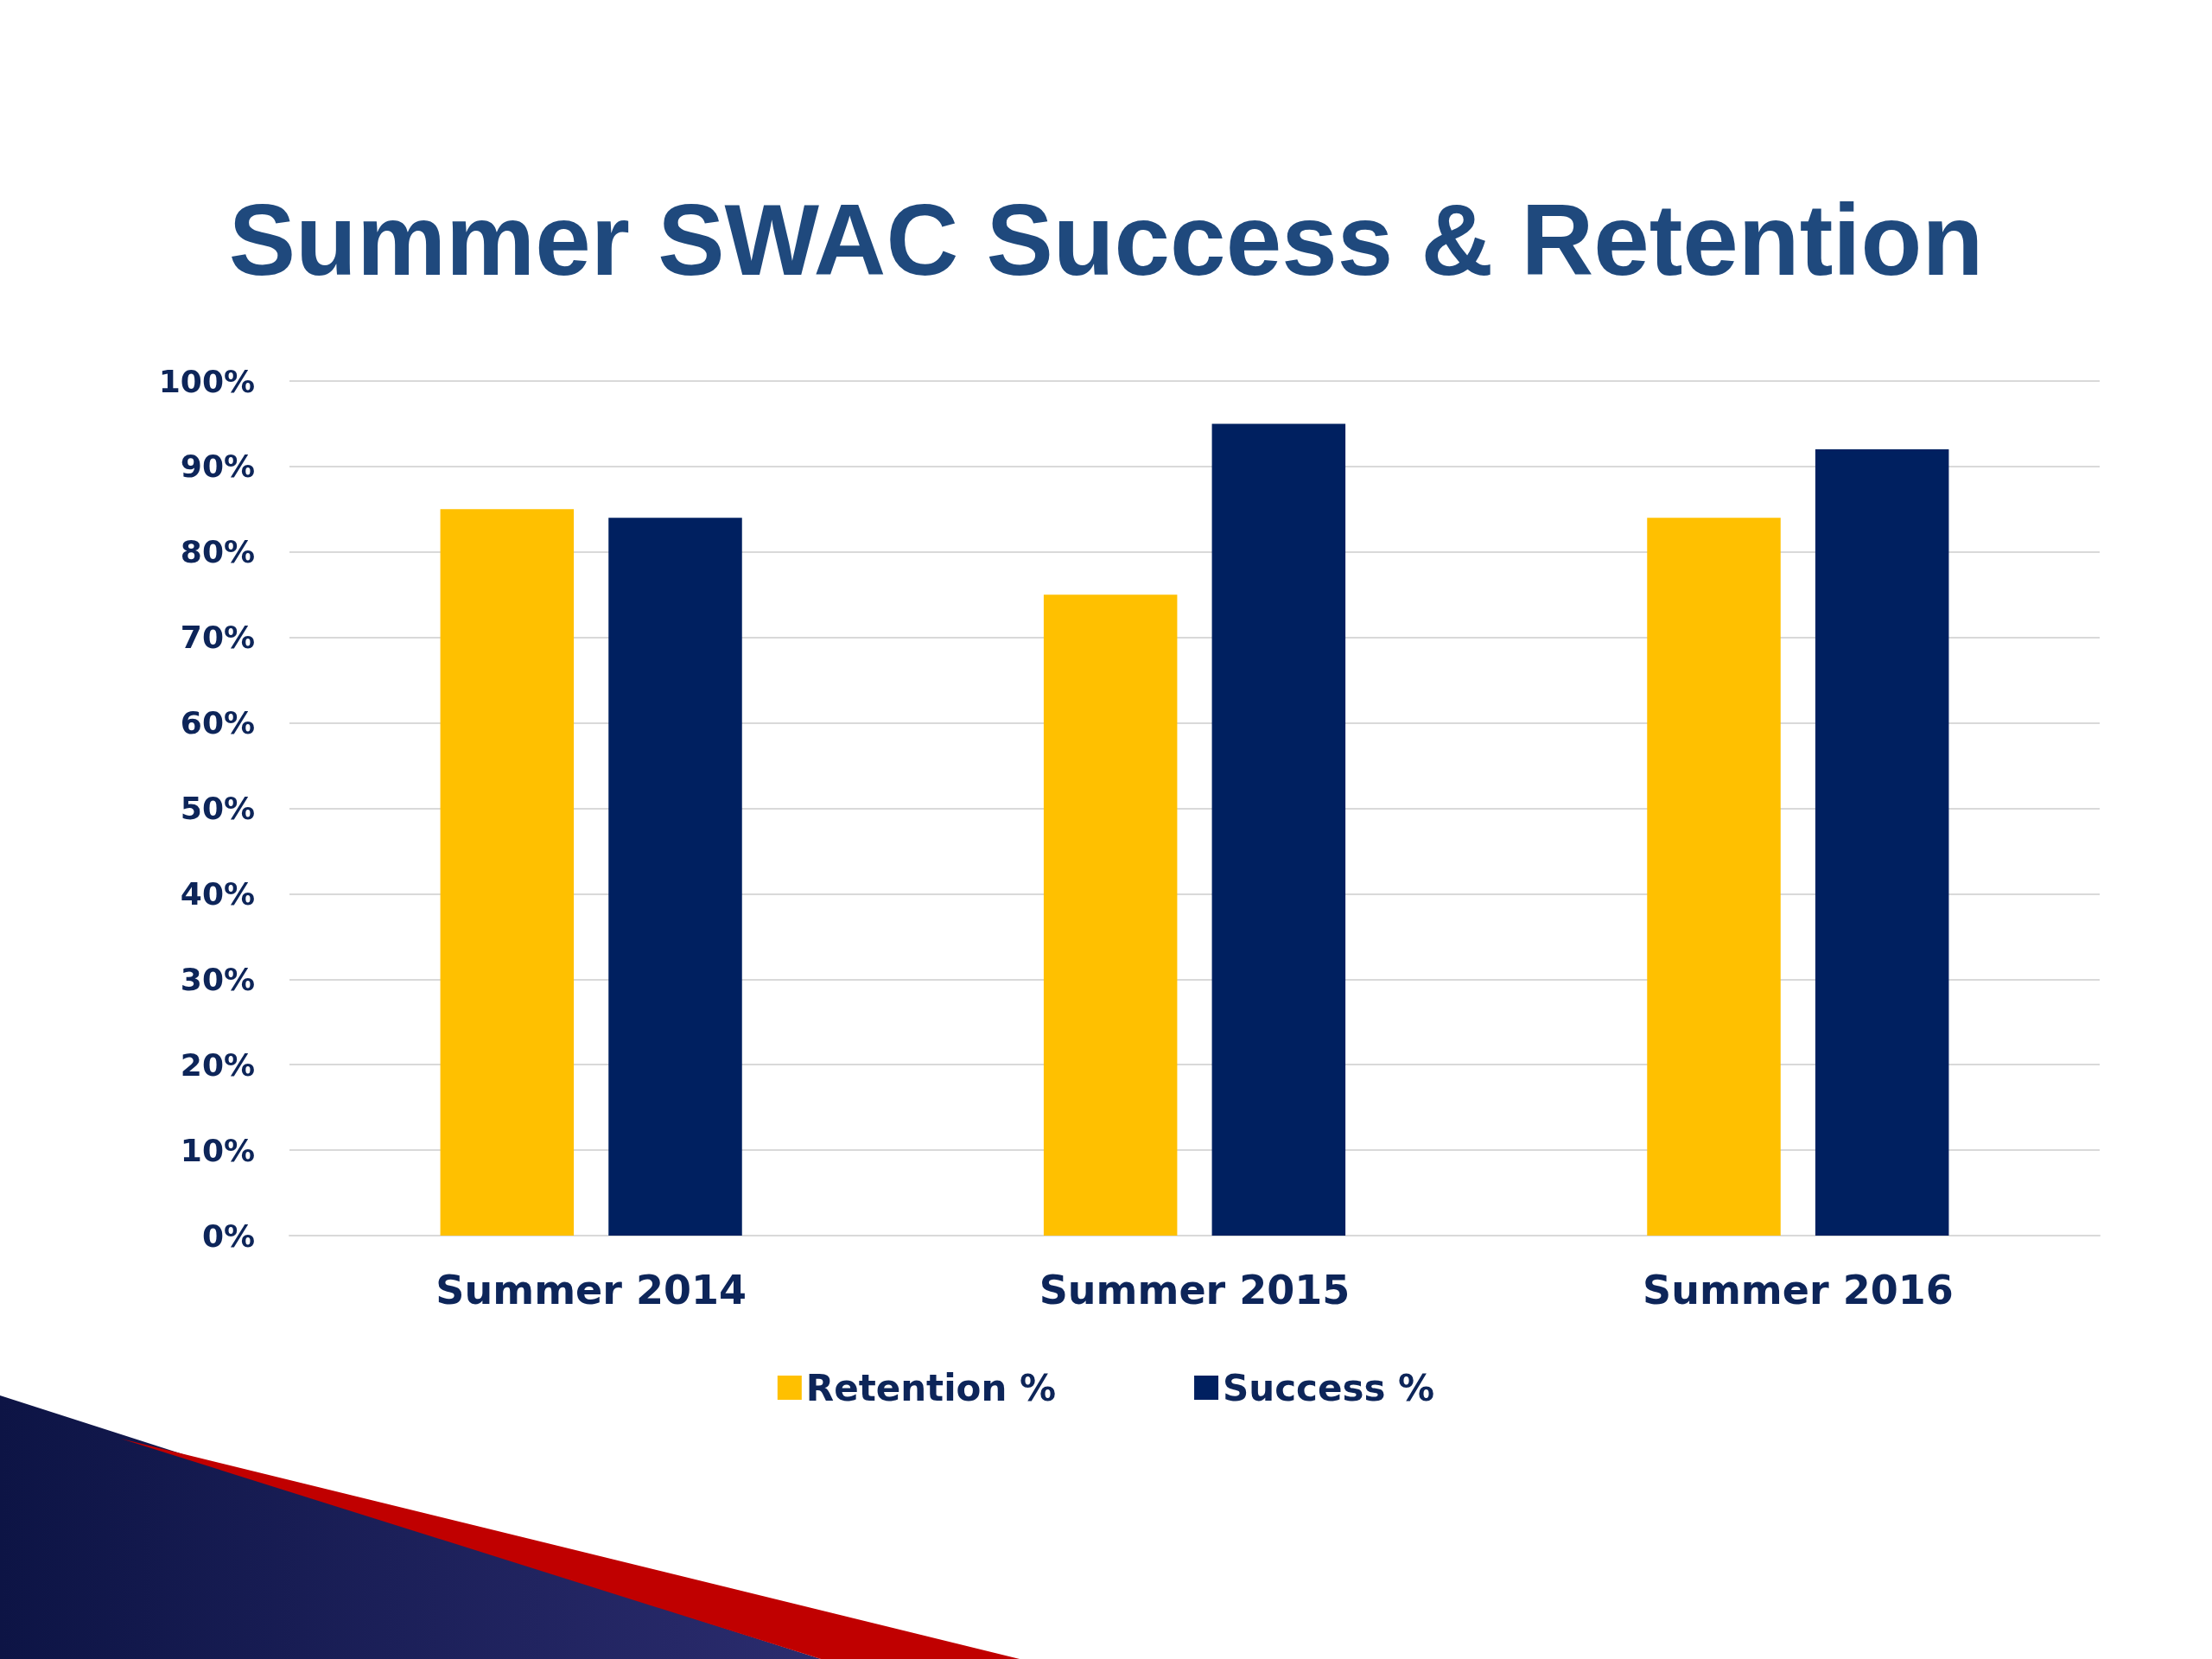 This screenshot has height=1659, width=2212. I want to click on y-tick-label: 10%, so click(217, 1150).